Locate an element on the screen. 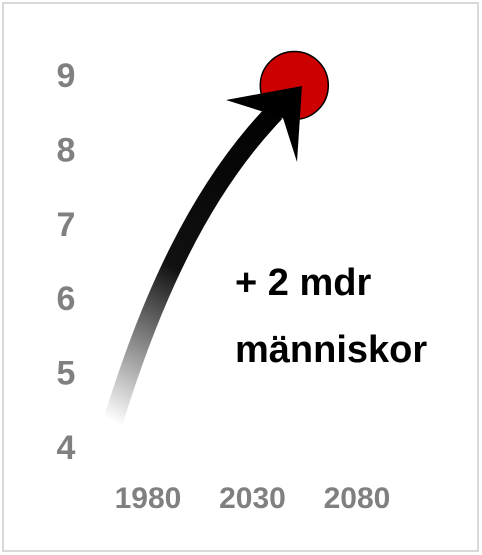 Image resolution: width=482 pixels, height=555 pixels. arrow-head is located at coordinates (264, 124).